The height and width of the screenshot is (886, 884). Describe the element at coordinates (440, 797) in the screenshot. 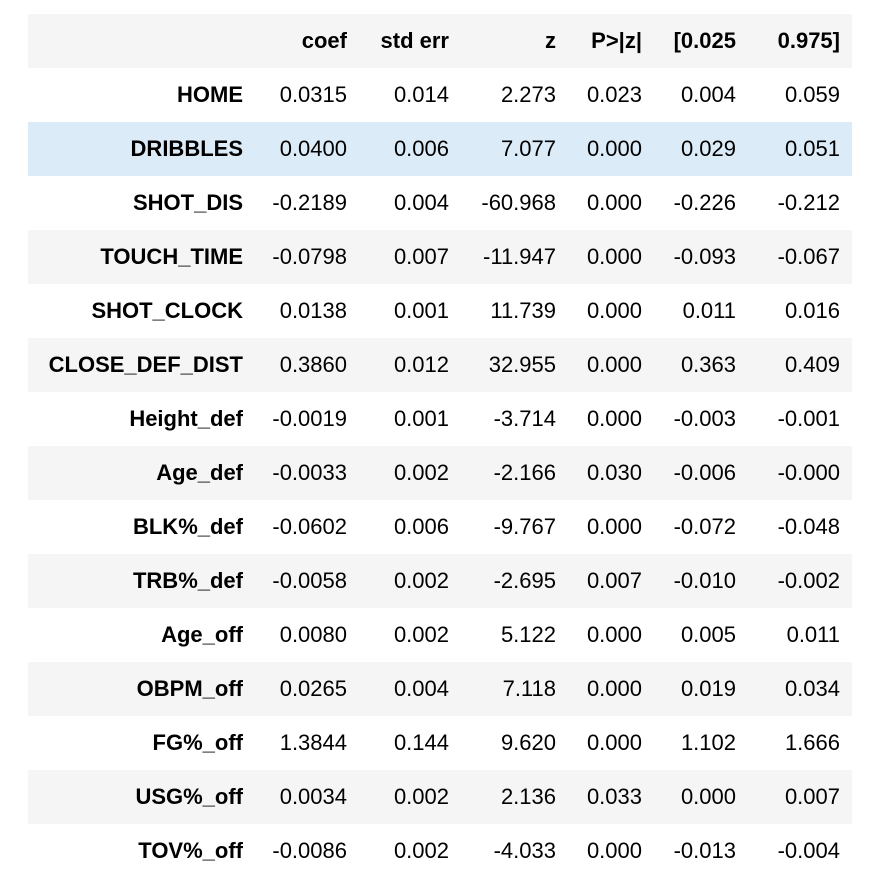

I see `table-row: USG%_off 0.0034 0.002 2.136 0.033 0.000 0.007` at that location.